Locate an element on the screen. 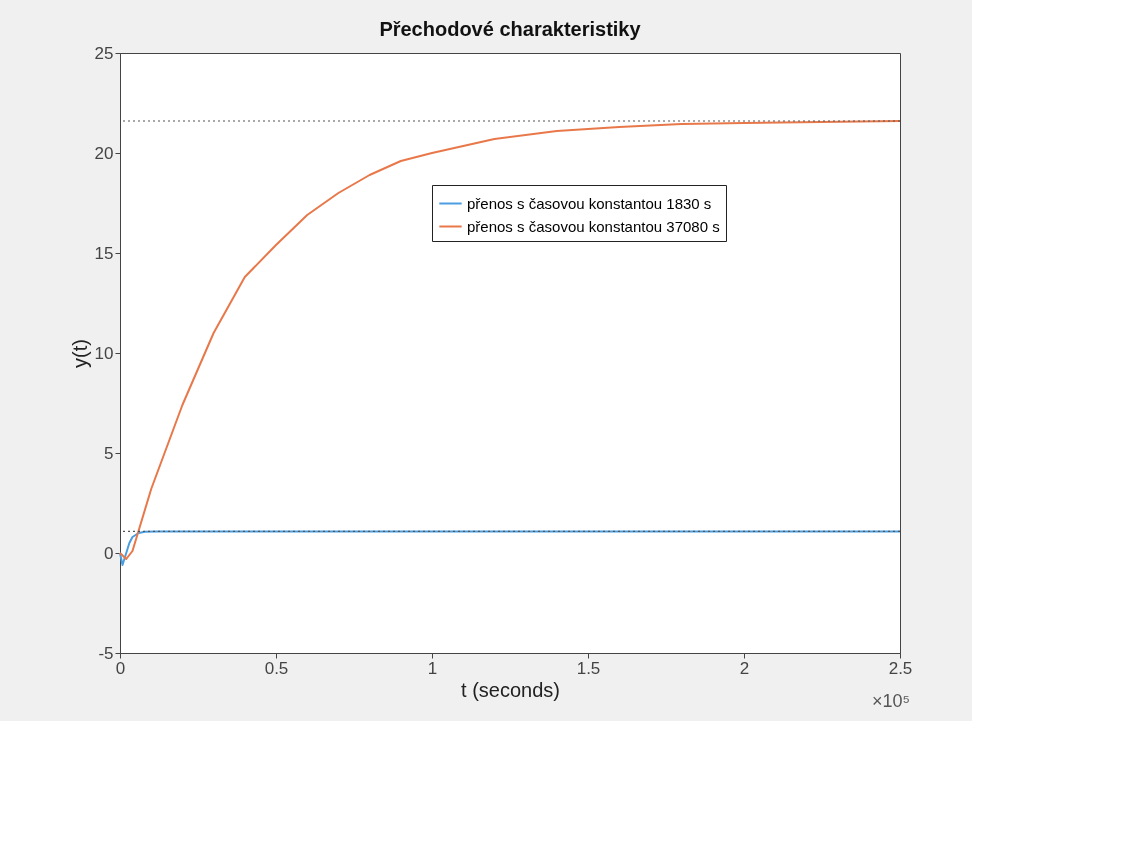  x-tick-label: 2.5 is located at coordinates (900, 668).